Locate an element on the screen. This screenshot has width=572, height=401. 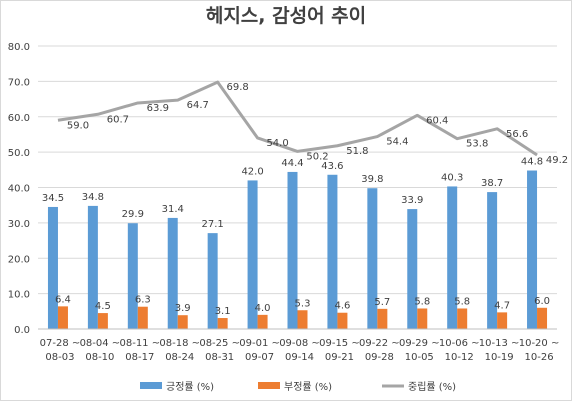
x-tick-label: 08-18 ~08-24 is located at coordinates (179, 350).